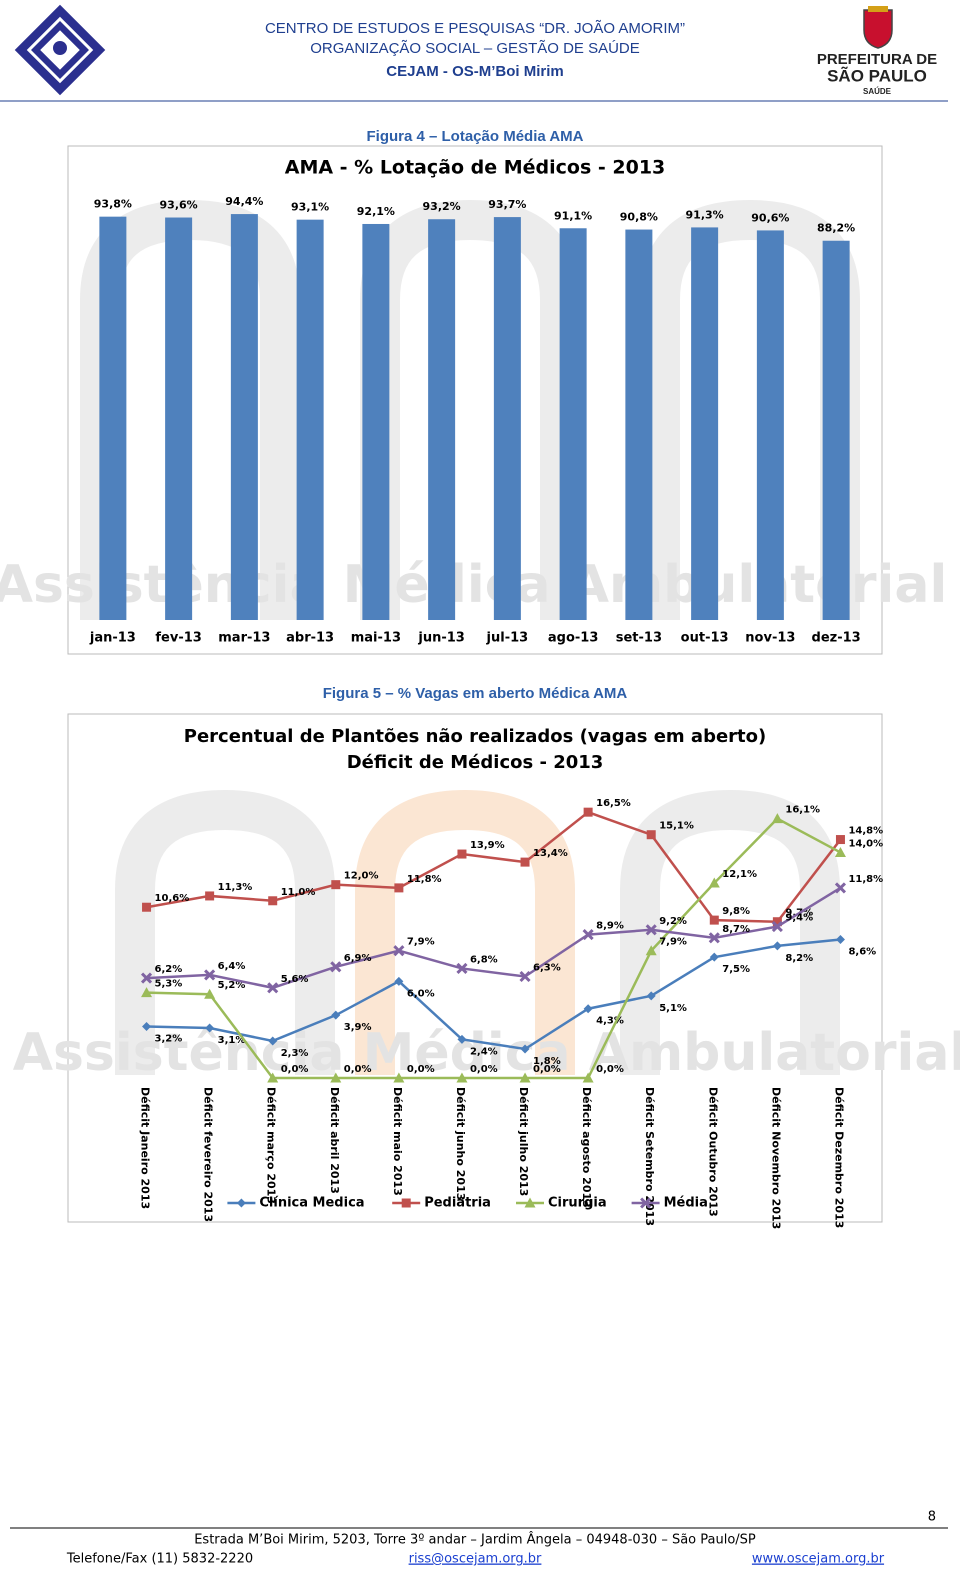 The width and height of the screenshot is (960, 1589). Describe the element at coordinates (639, 638) in the screenshot. I see `x-tick-label: set-13` at that location.